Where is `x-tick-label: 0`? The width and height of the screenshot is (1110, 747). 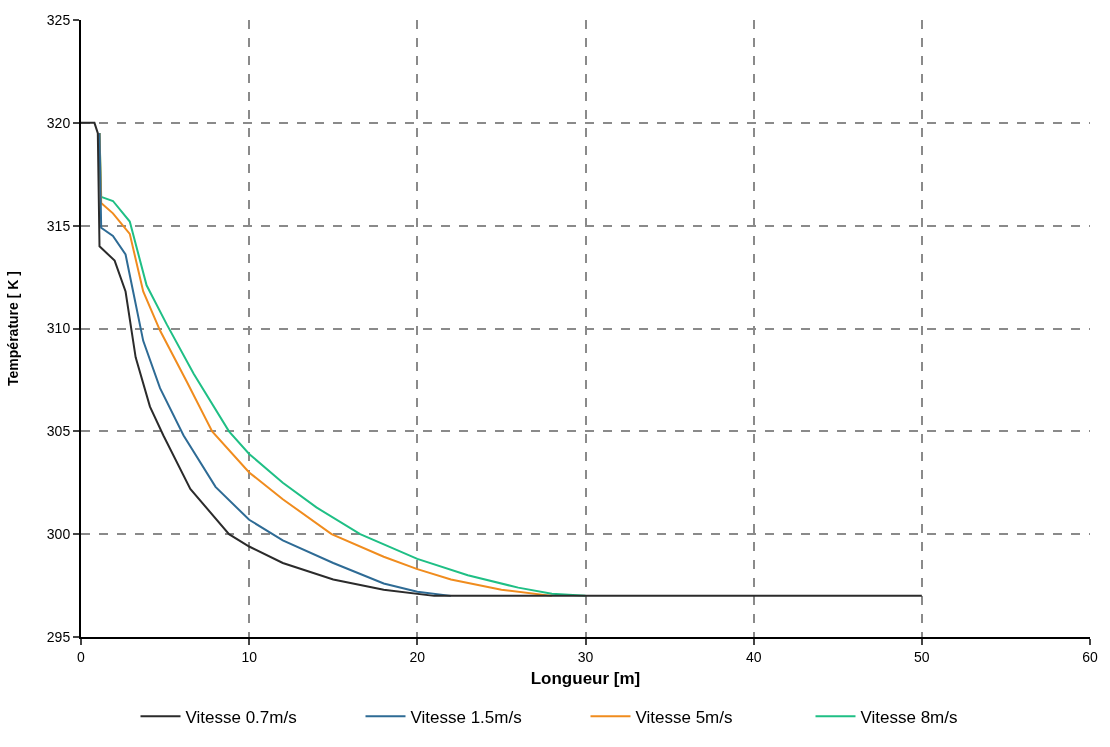 x-tick-label: 0 is located at coordinates (81, 656).